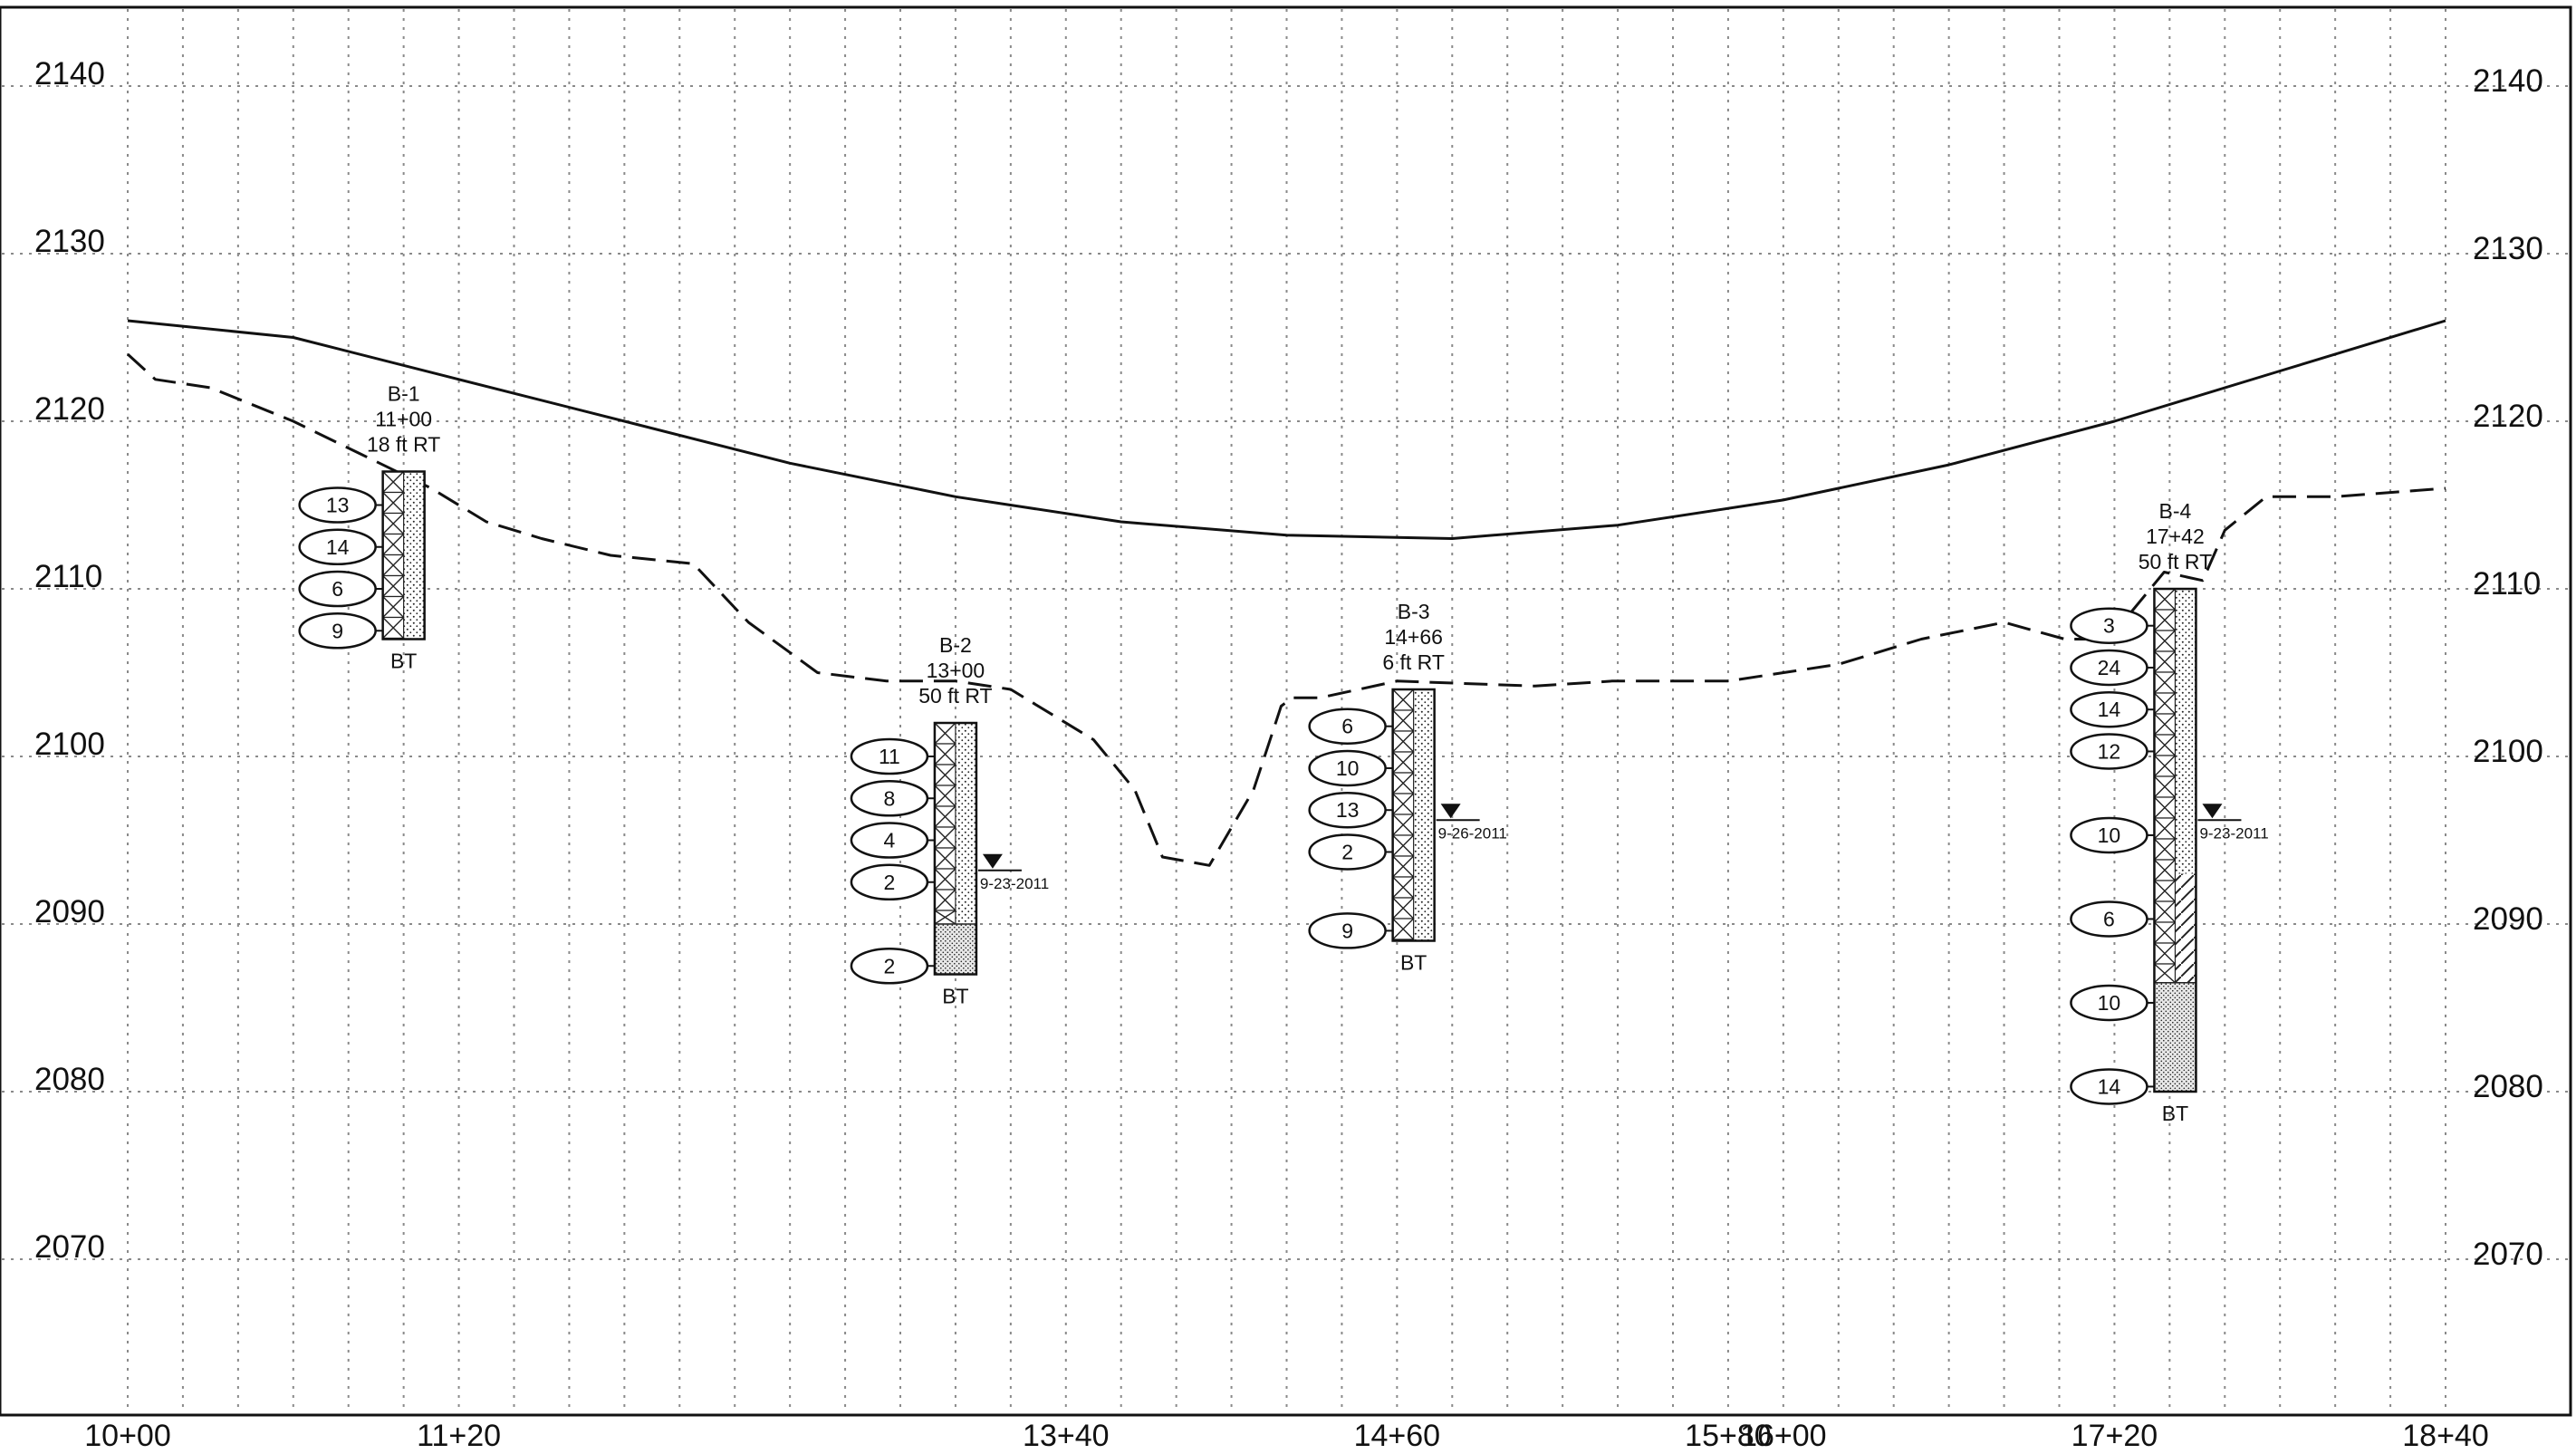  I want to click on boring-station: 14+66, so click(1413, 637).